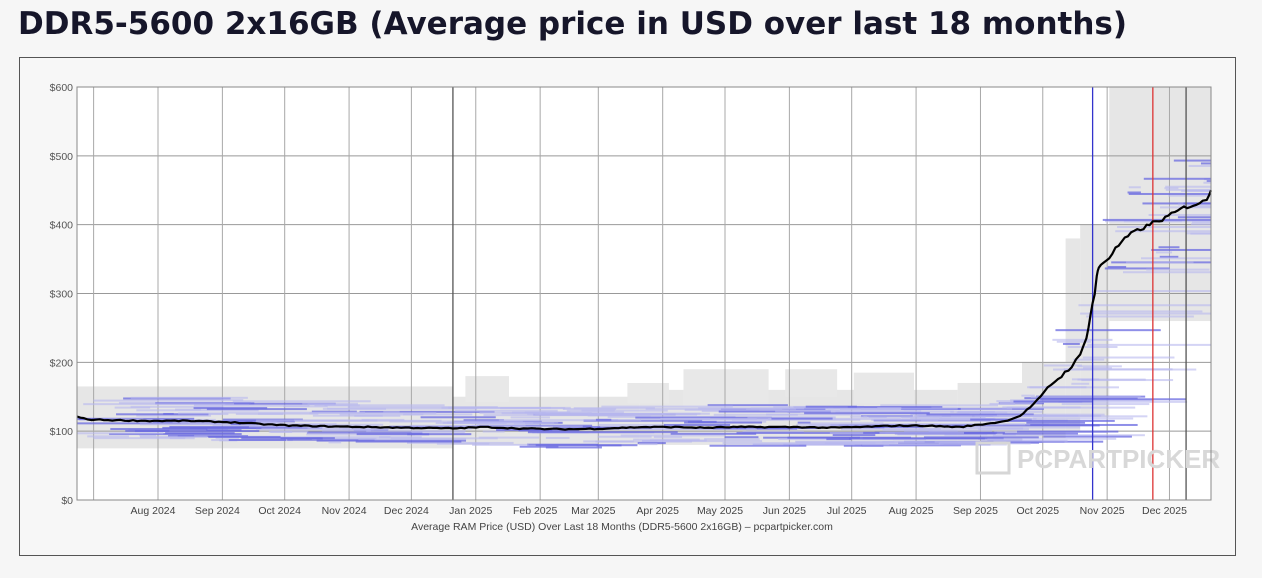 The image size is (1262, 578). Describe the element at coordinates (975, 511) in the screenshot. I see `x-tick-label: Sep 2025` at that location.